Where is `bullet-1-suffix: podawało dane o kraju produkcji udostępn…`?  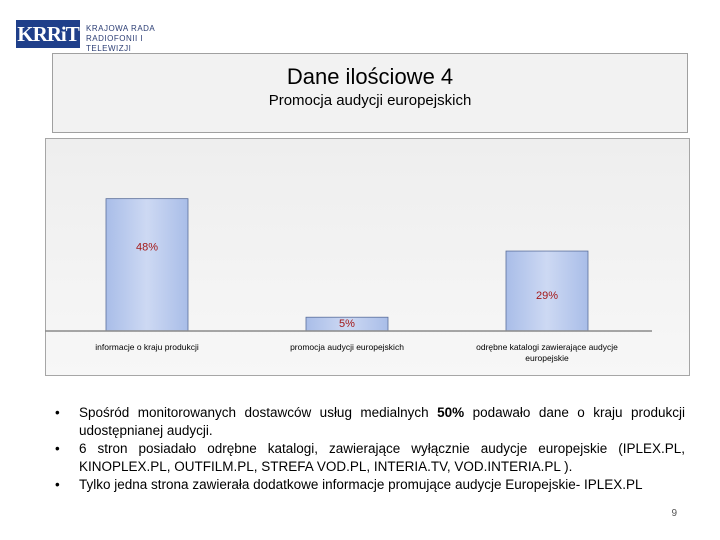 bullet-1-suffix: podawało dane o kraju produkcji udostępn… is located at coordinates (382, 421).